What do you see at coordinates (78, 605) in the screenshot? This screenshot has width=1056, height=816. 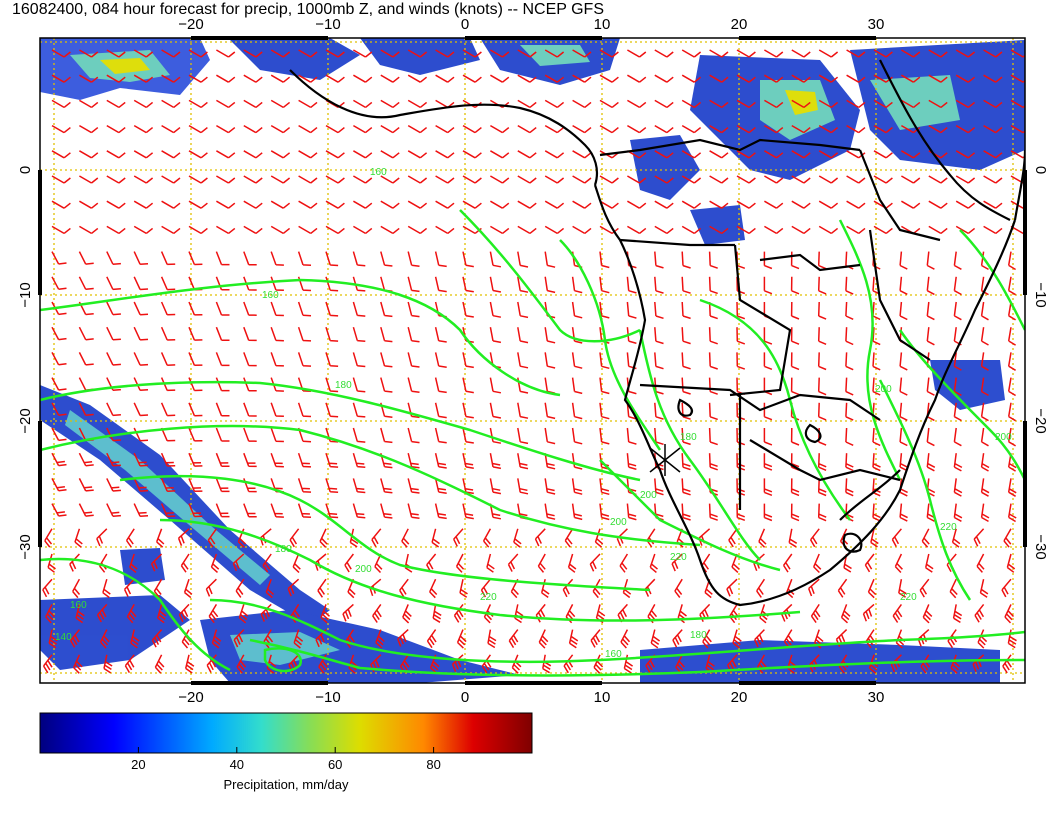 I see `contour-label: 160` at bounding box center [78, 605].